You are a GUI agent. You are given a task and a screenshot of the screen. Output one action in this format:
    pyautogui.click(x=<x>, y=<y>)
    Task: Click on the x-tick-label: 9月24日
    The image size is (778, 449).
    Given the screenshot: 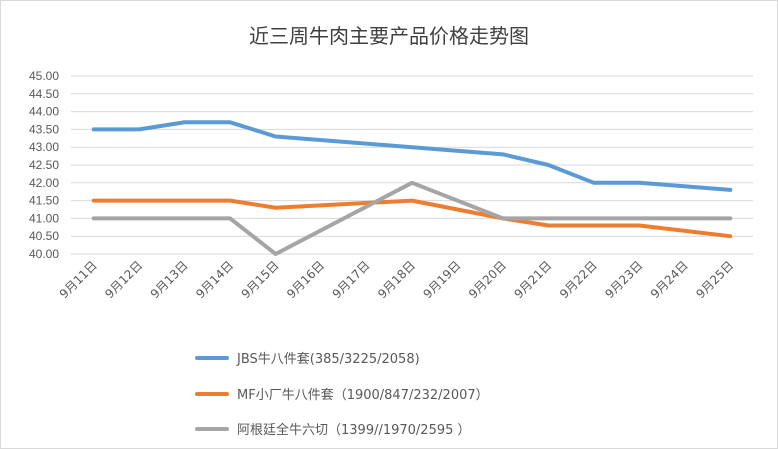 What is the action you would take?
    pyautogui.click(x=669, y=279)
    